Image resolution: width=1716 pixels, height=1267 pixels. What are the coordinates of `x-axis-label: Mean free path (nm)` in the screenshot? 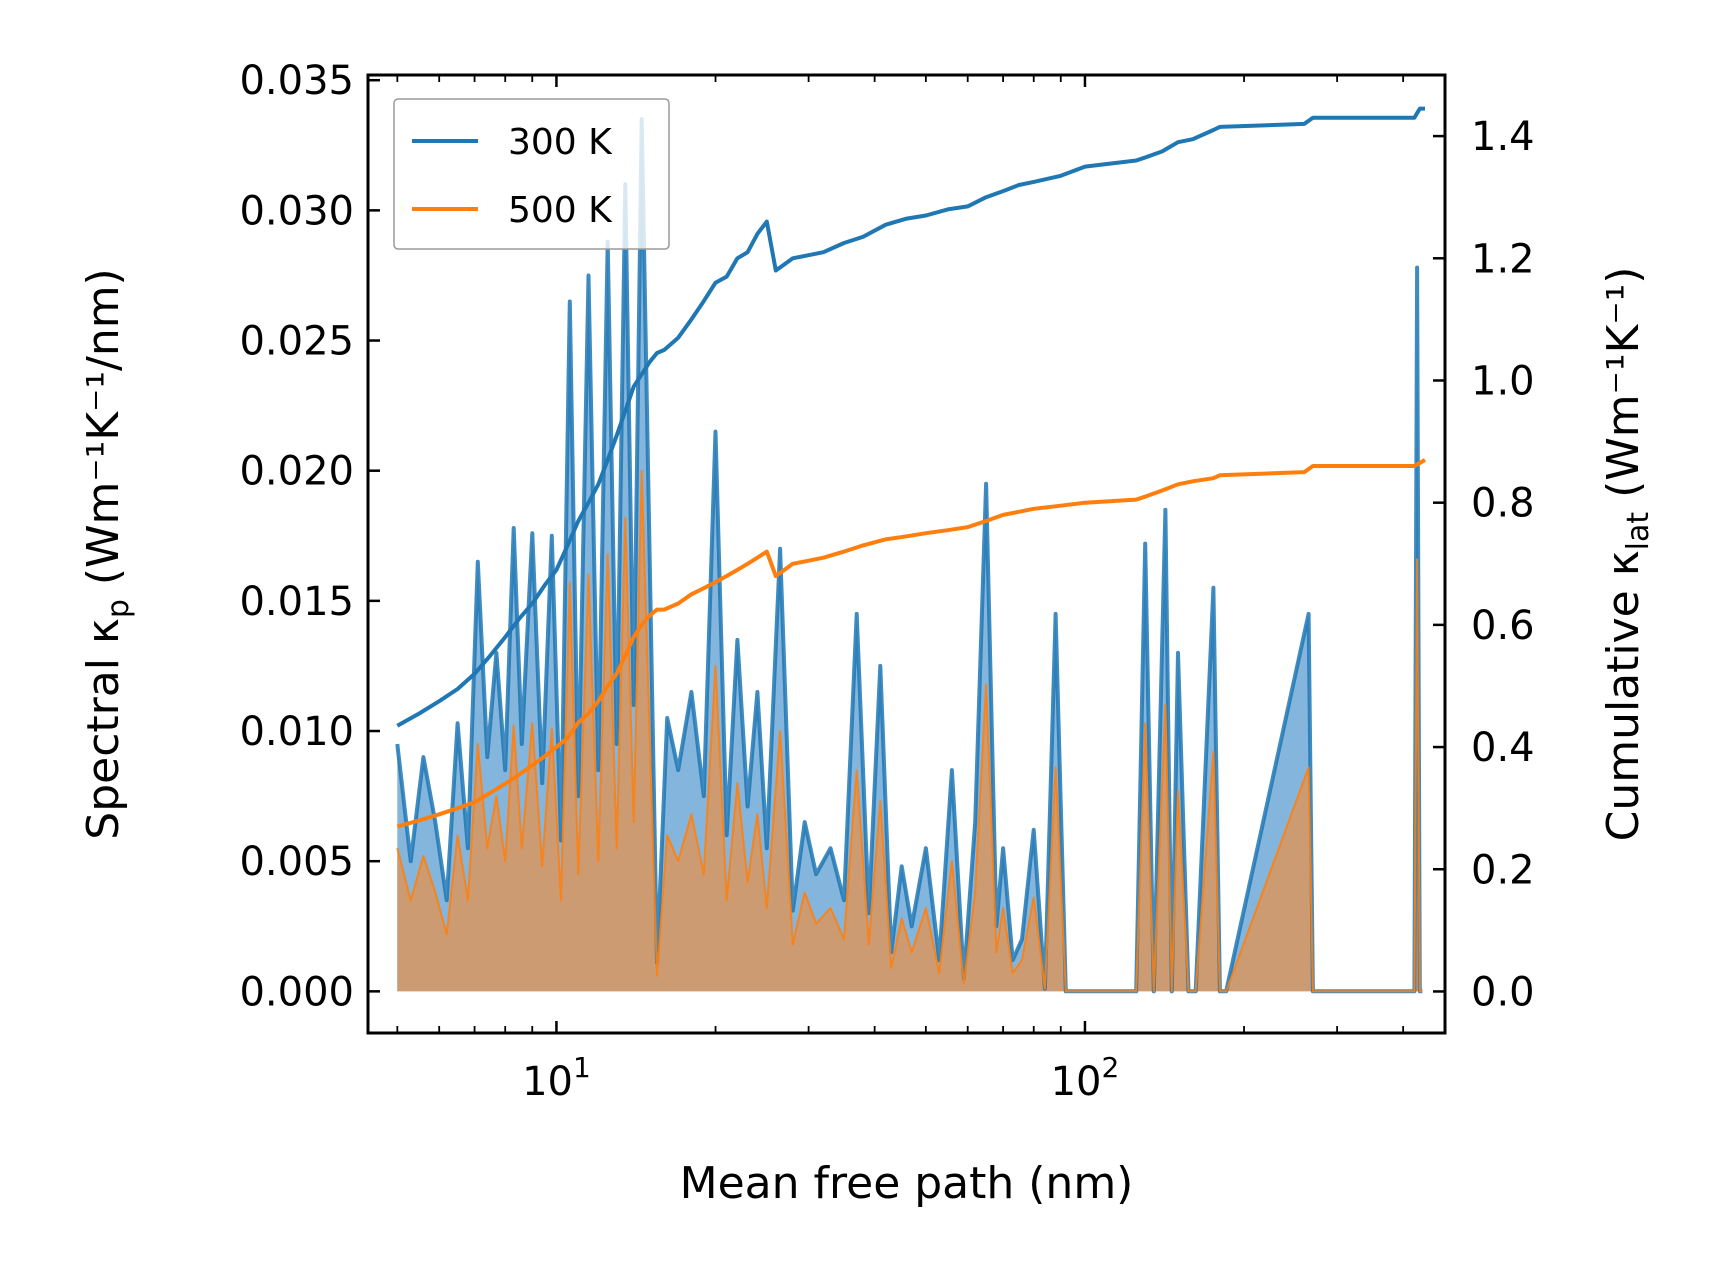 It's located at (907, 1183).